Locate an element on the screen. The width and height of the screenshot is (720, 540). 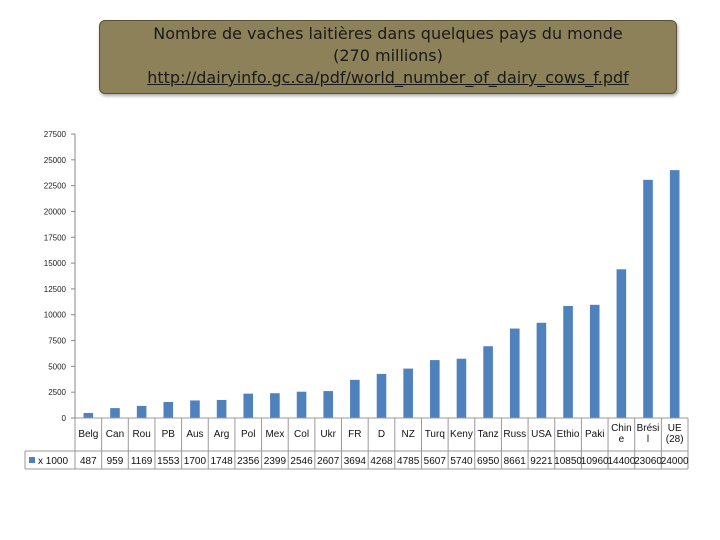
category-label: Can is located at coordinates (115, 434).